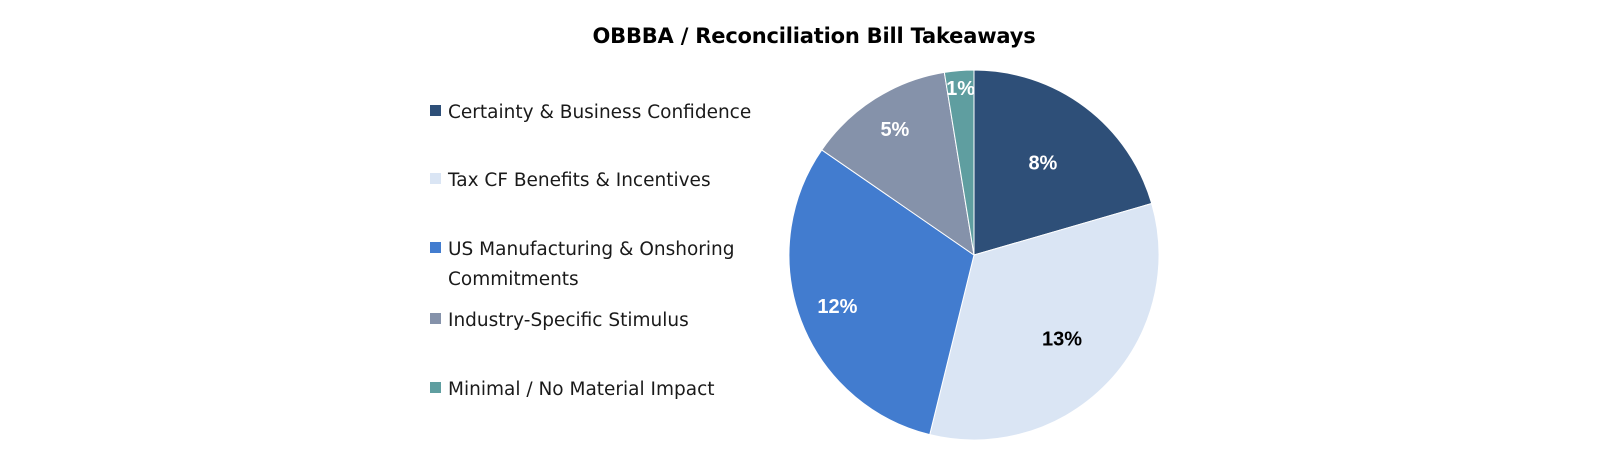  I want to click on legend-label-minimal-impact: Minimal / No Material Impact, so click(581, 389).